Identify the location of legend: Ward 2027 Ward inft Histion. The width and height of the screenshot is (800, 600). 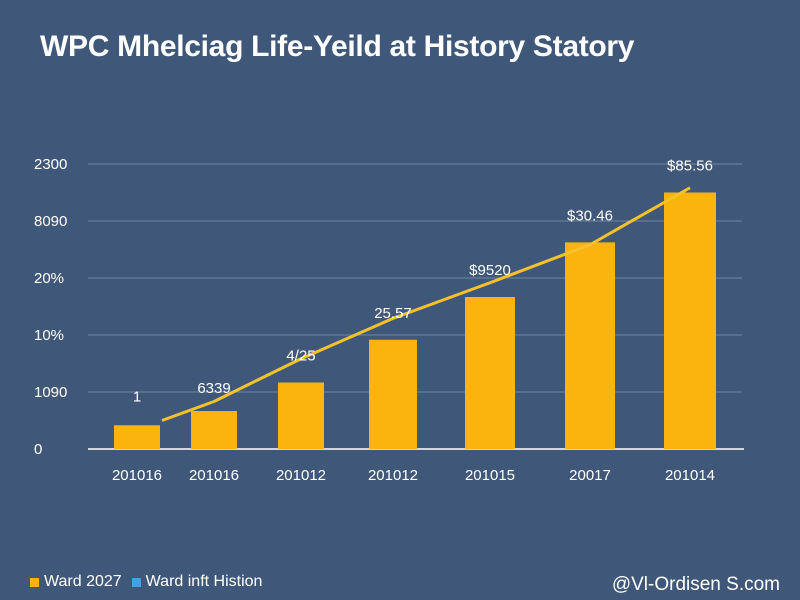
(146, 582).